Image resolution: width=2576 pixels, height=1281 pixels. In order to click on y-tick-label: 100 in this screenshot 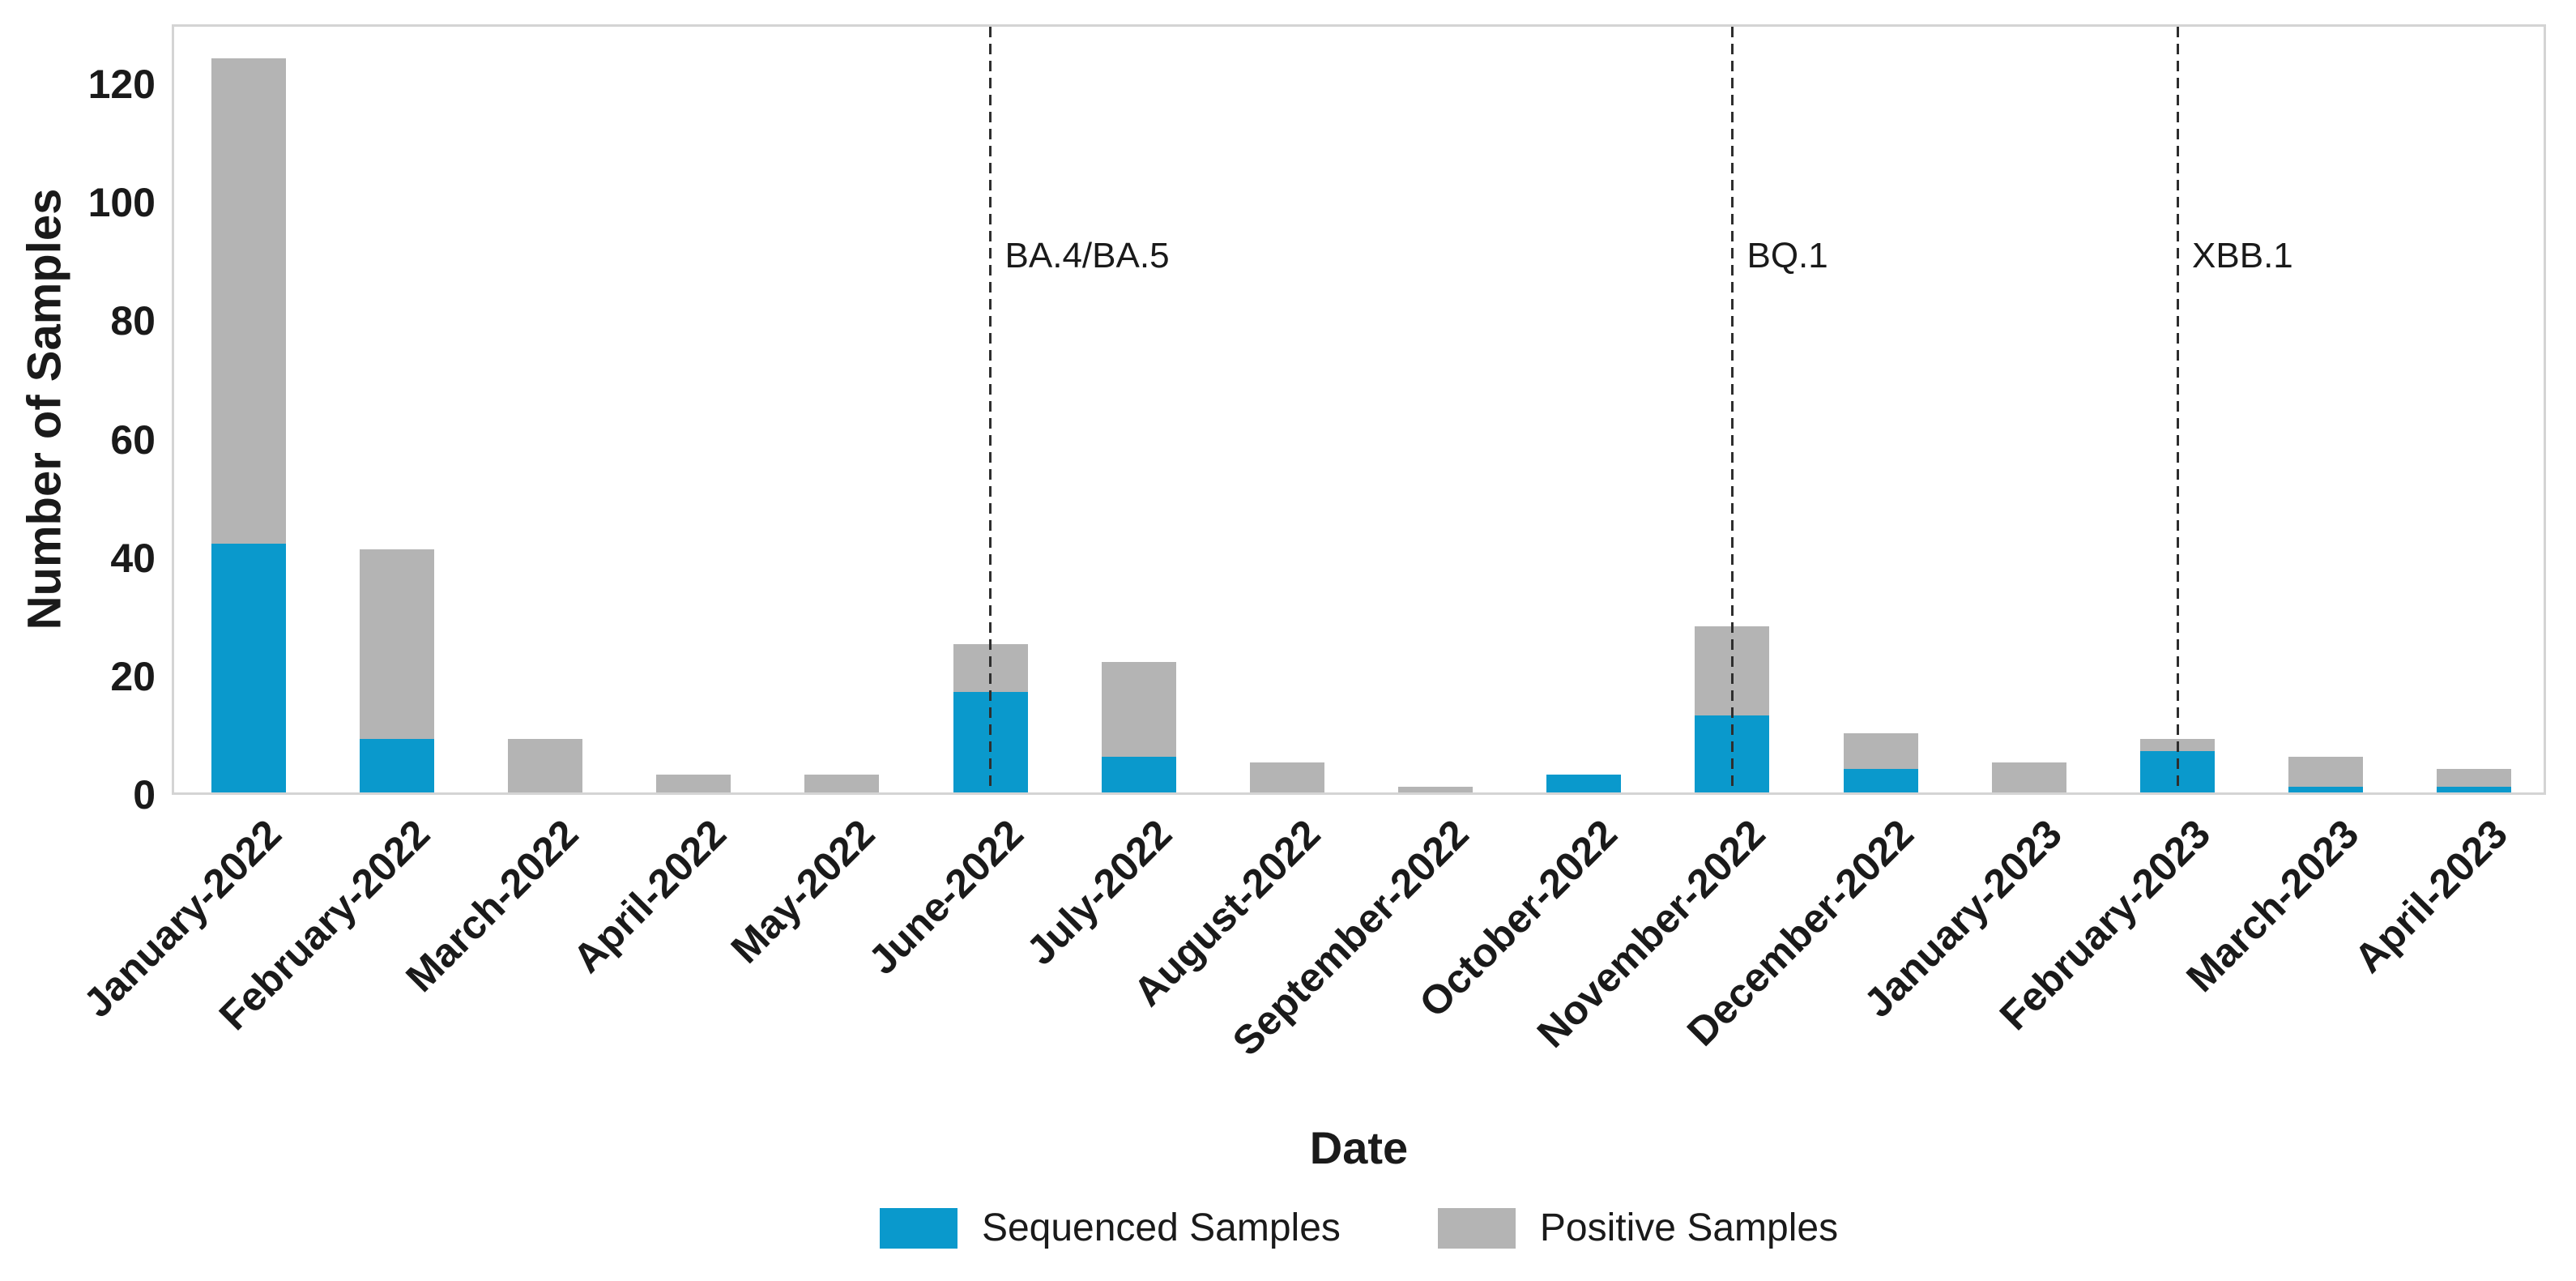, I will do `click(121, 203)`.